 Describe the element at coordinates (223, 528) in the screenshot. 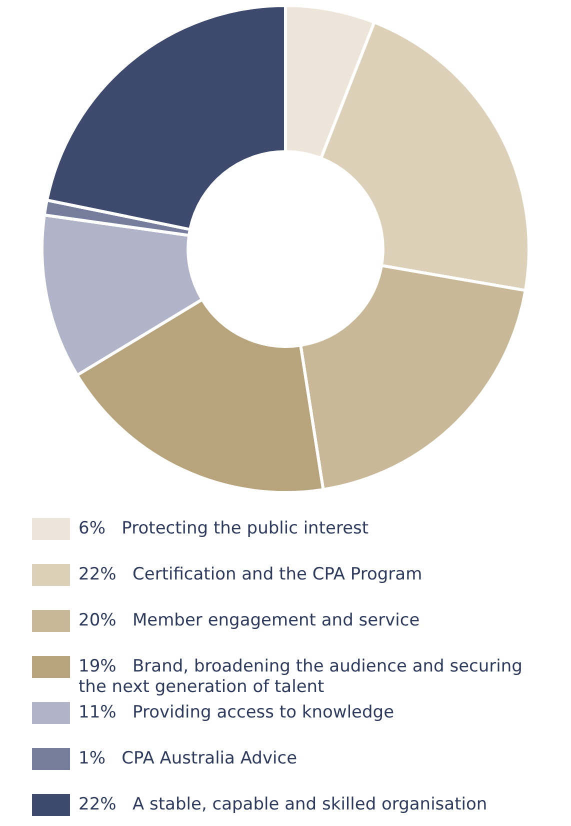

I see `legend-label: 6% Protecting the public interest` at that location.